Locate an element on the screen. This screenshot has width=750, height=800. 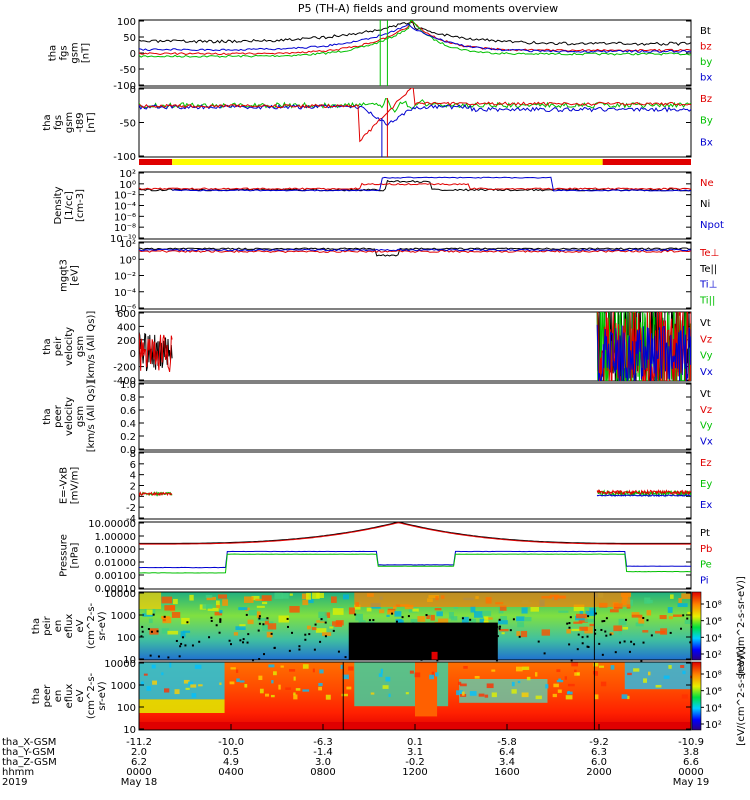
x-row-value: 3.8 is located at coordinates (691, 752).